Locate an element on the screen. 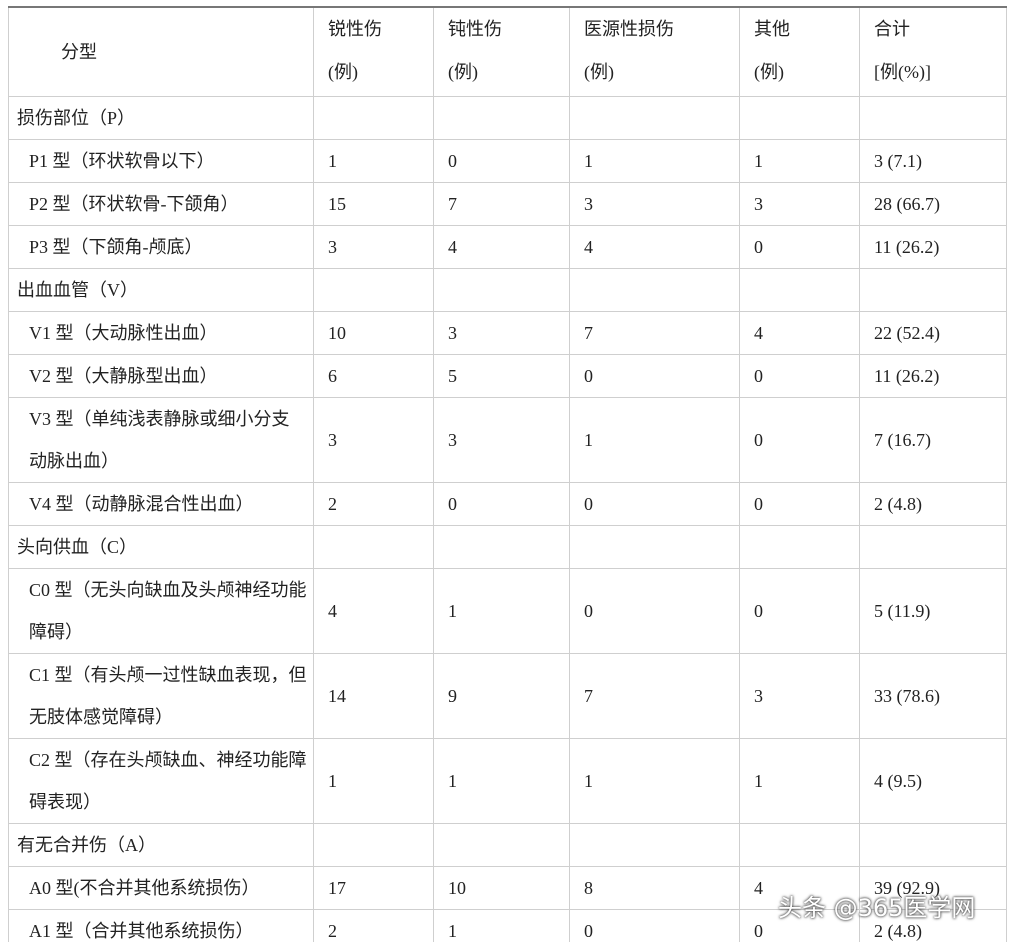 This screenshot has height=942, width=1012. header-cell: 钝性伤 (例) is located at coordinates (501, 51).